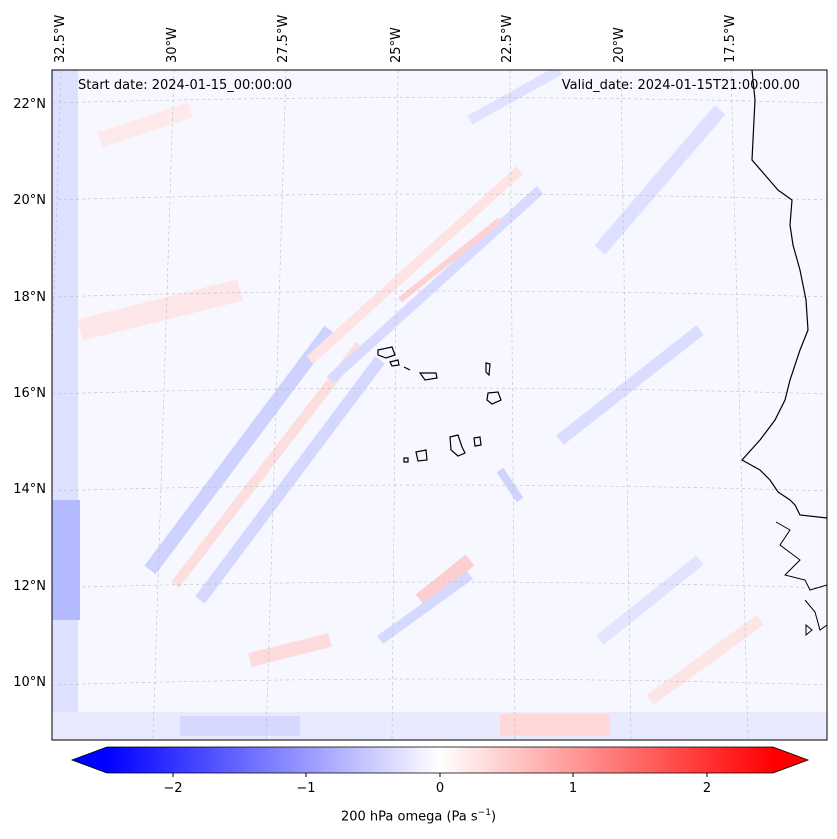 The width and height of the screenshot is (837, 839). What do you see at coordinates (619, 45) in the screenshot?
I see `lon-label-20w: 20°W` at bounding box center [619, 45].